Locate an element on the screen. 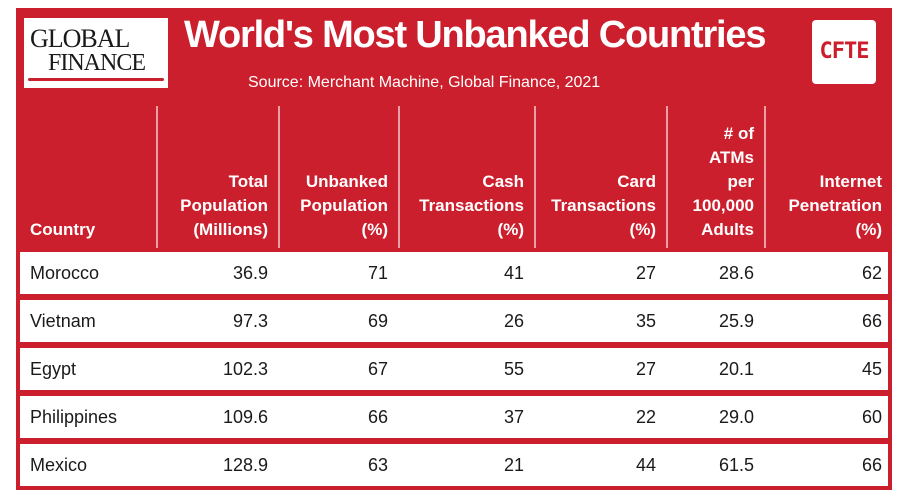  table-row: Philippines 109.6 66 37 22 29.0 60 is located at coordinates (454, 417).